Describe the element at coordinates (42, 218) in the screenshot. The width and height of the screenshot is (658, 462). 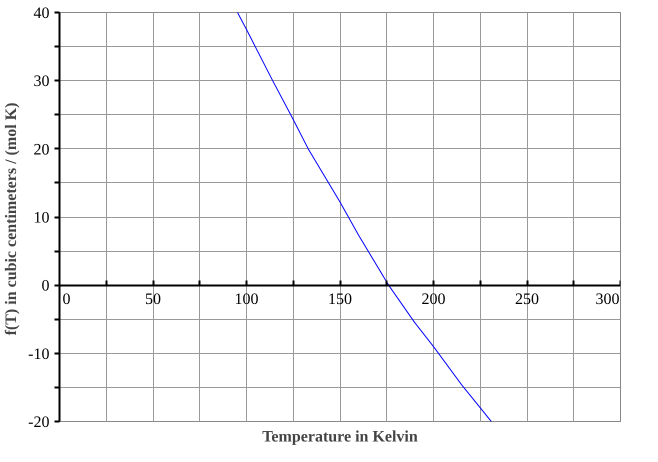
I see `y-tick-label: 10` at that location.